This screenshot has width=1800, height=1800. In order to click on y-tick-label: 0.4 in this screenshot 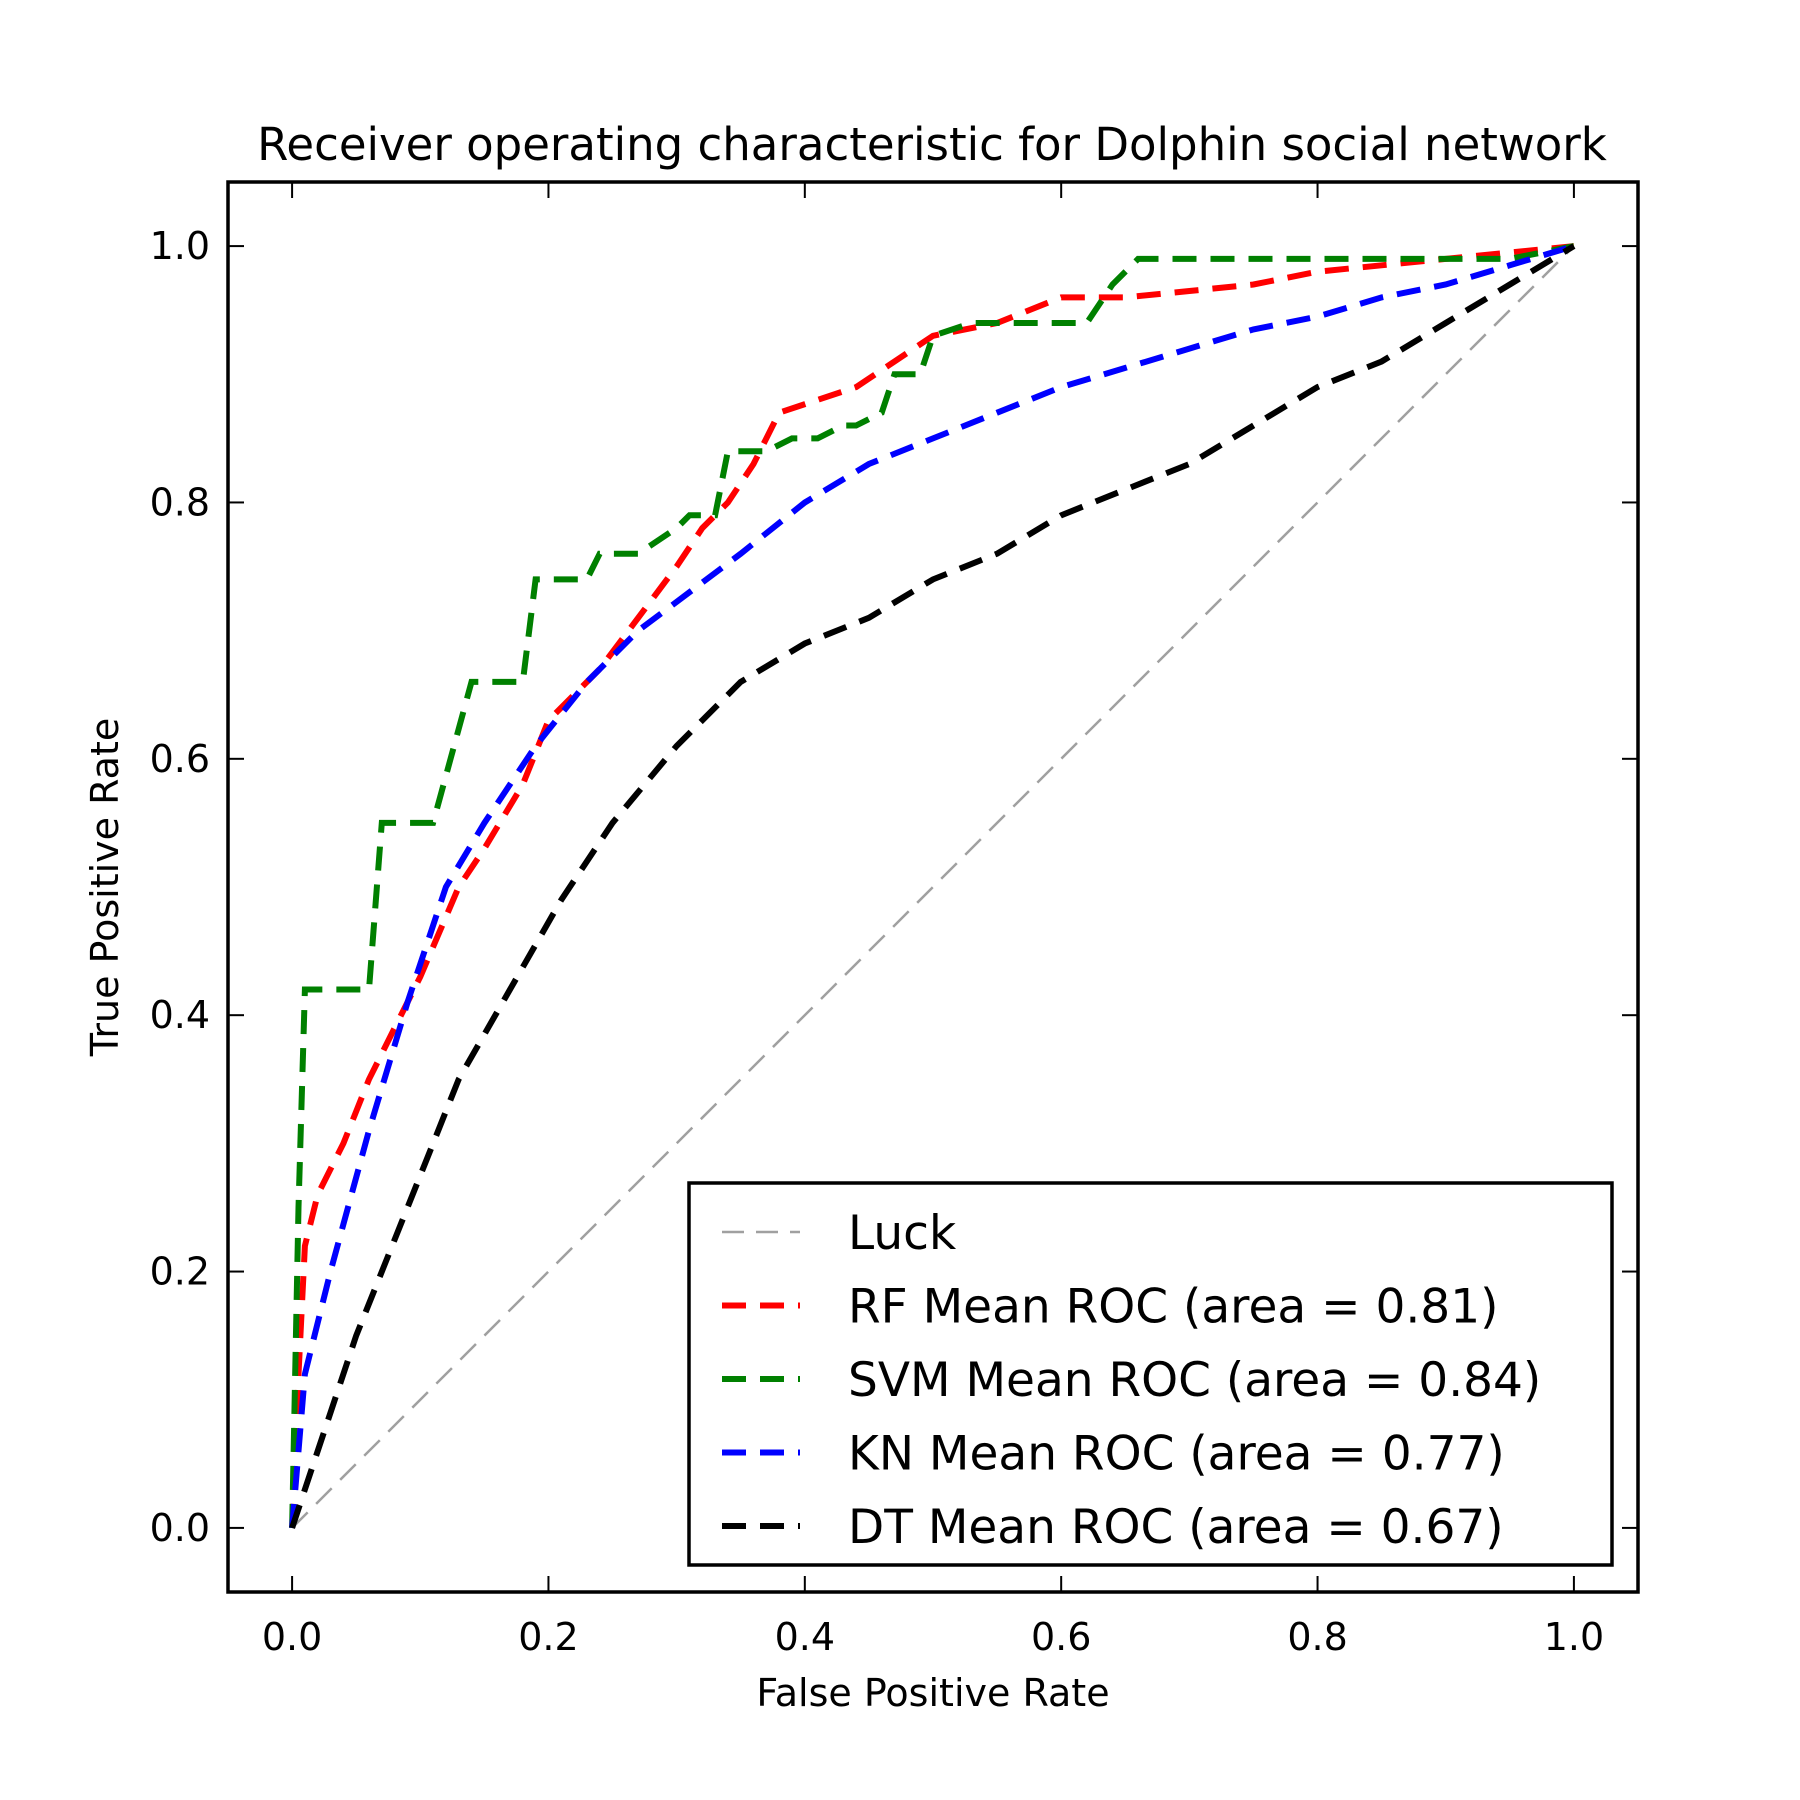, I will do `click(180, 1015)`.